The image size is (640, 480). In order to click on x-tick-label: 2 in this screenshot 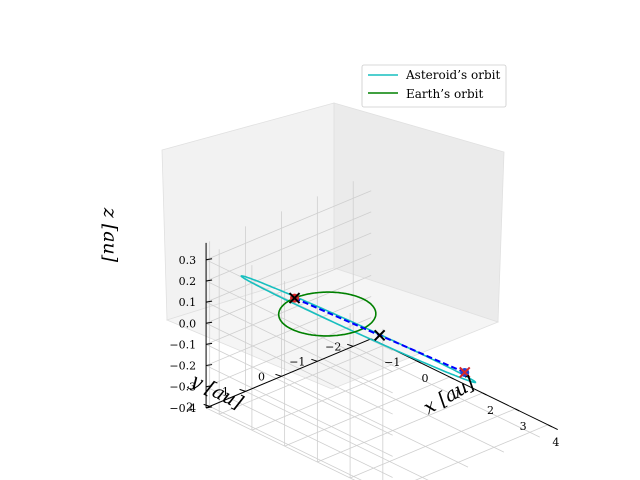, I will do `click(490, 410)`.